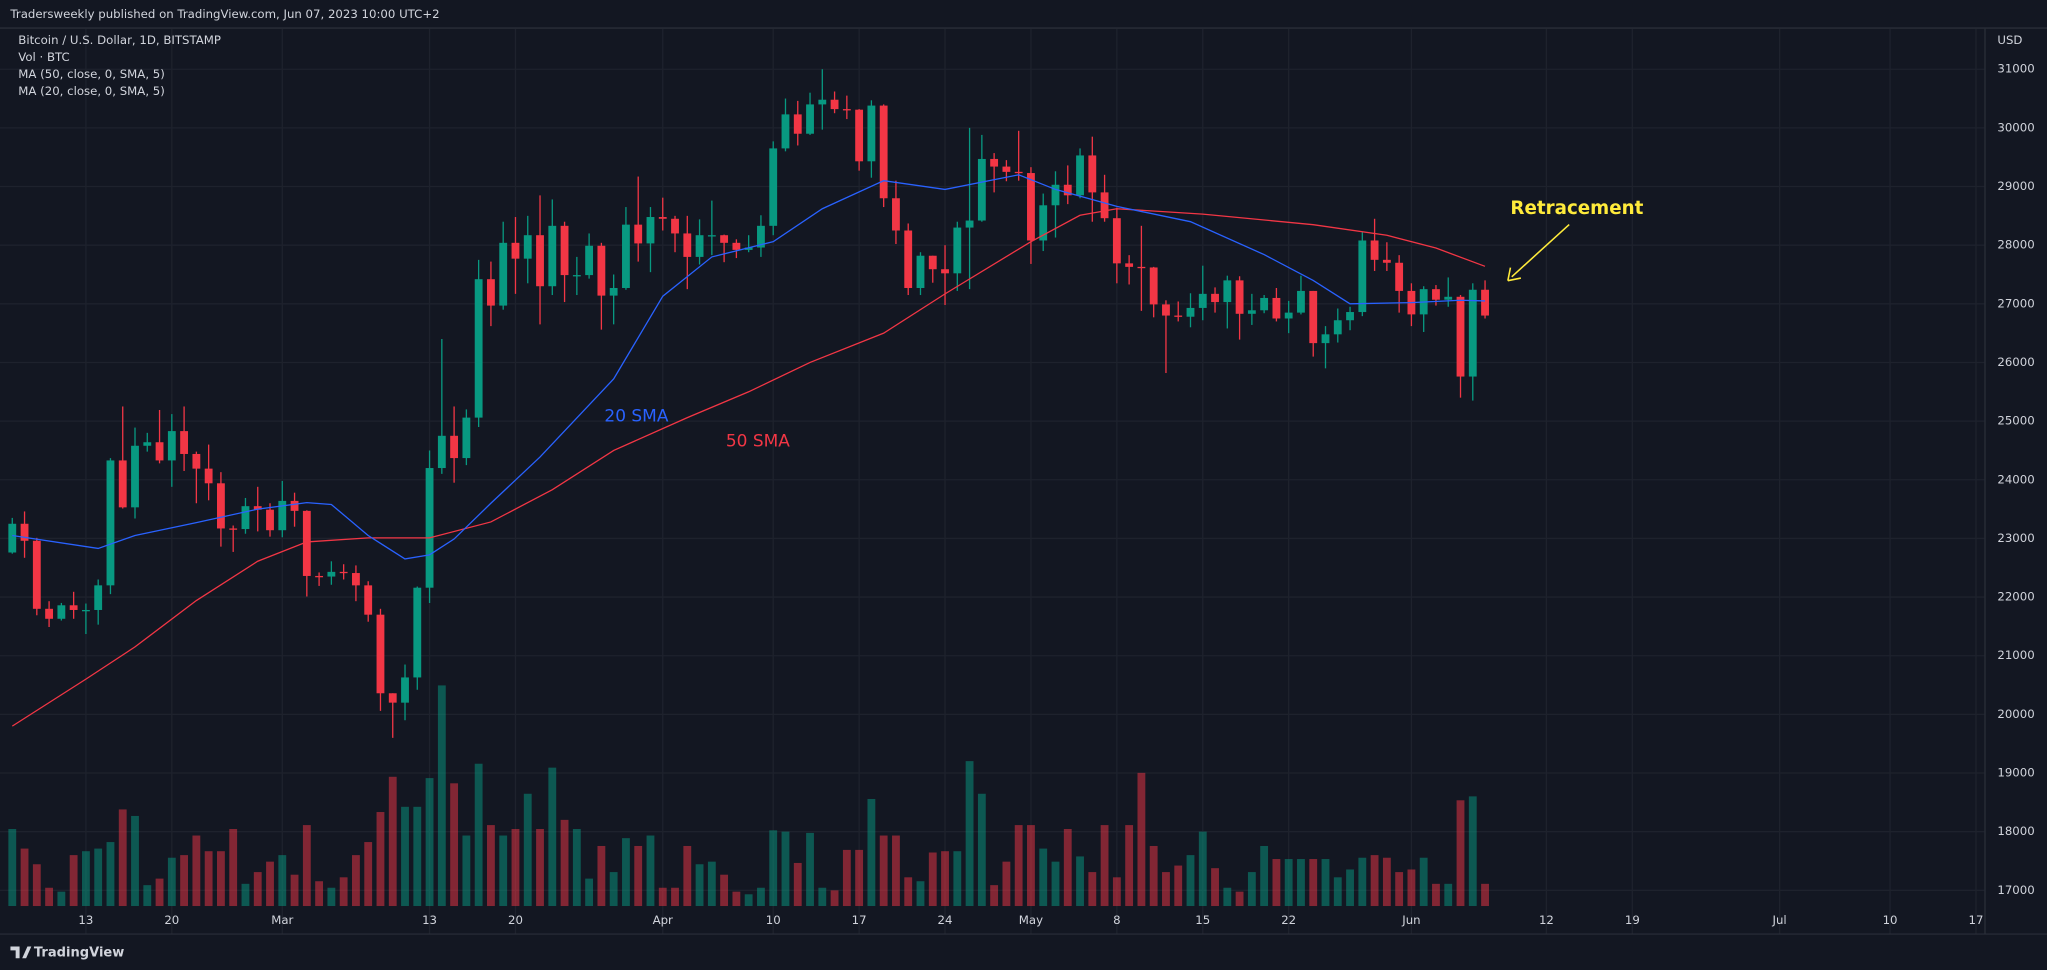 The width and height of the screenshot is (2047, 970). What do you see at coordinates (171, 920) in the screenshot?
I see `x-tick-label: 20` at bounding box center [171, 920].